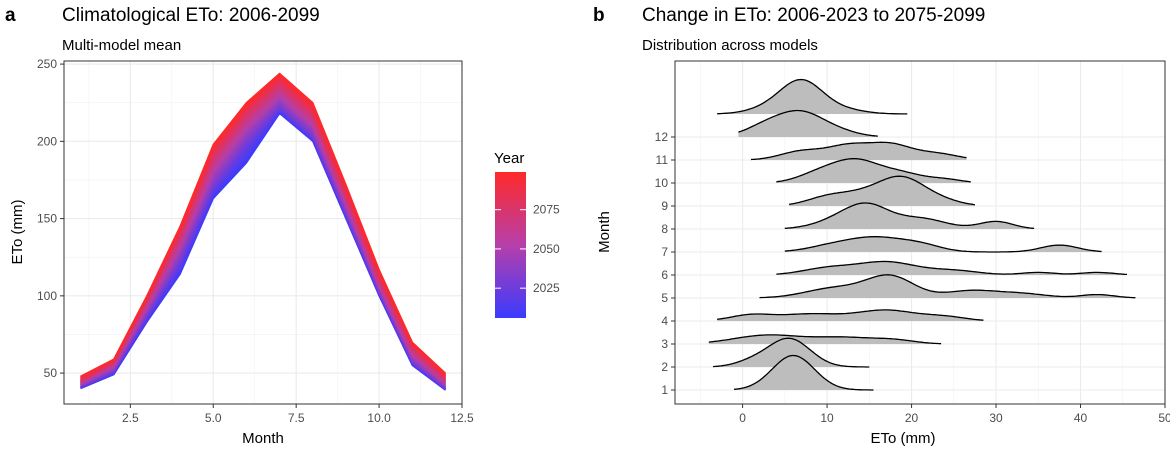 The height and width of the screenshot is (453, 1170). I want to click on ridge-fill-month-top, so click(812, 96).